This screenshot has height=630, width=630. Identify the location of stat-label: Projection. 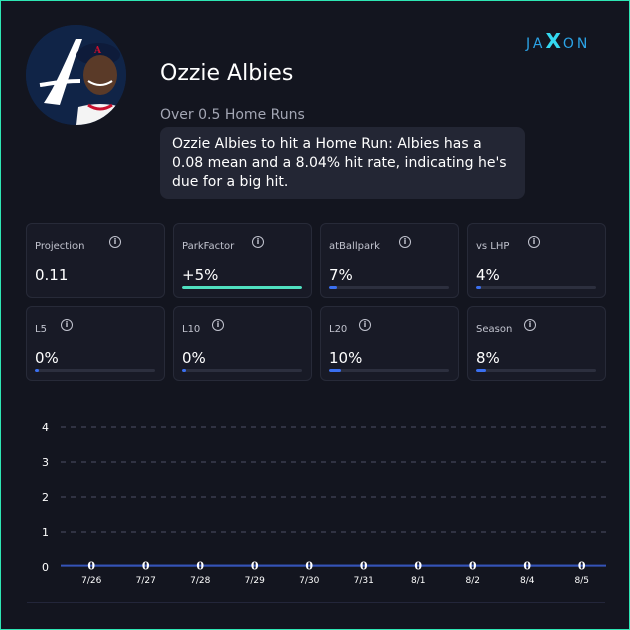
(60, 246).